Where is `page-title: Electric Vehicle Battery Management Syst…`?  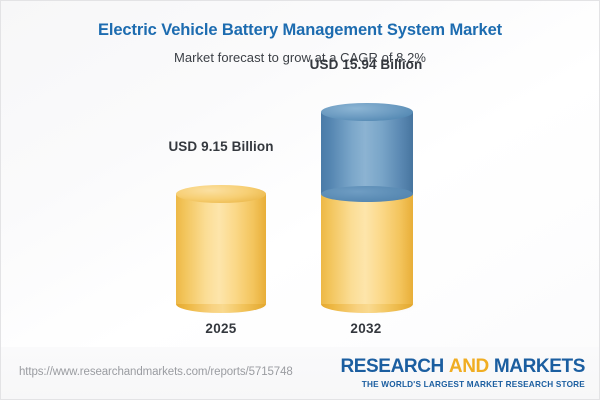 page-title: Electric Vehicle Battery Management Syst… is located at coordinates (300, 30).